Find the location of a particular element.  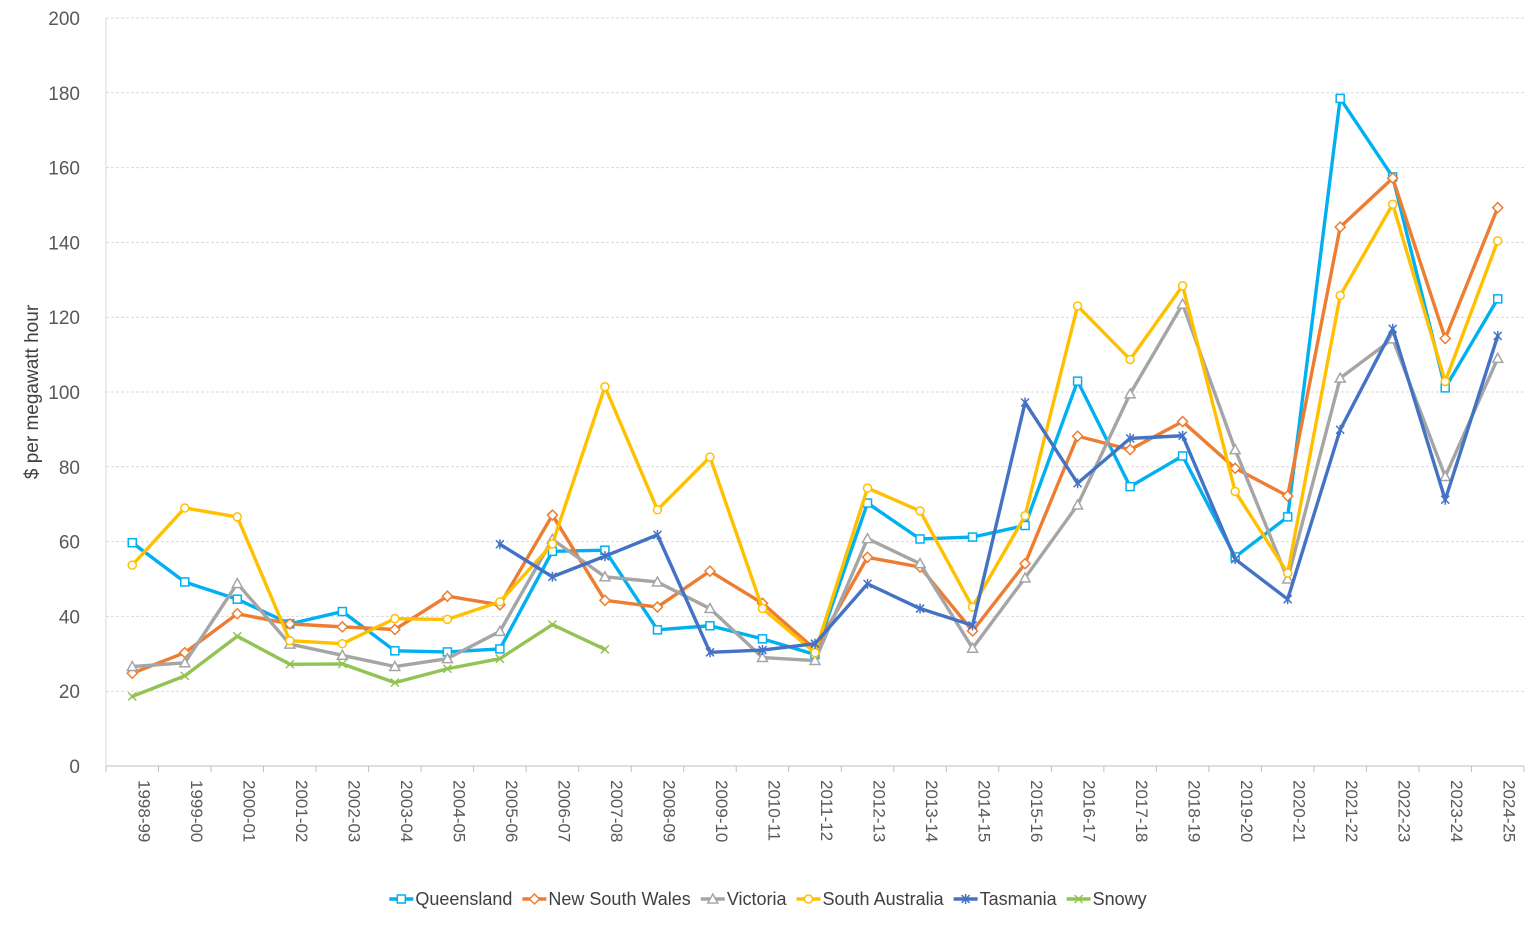

x-tick-label: 2021-22 is located at coordinates (1351, 811).